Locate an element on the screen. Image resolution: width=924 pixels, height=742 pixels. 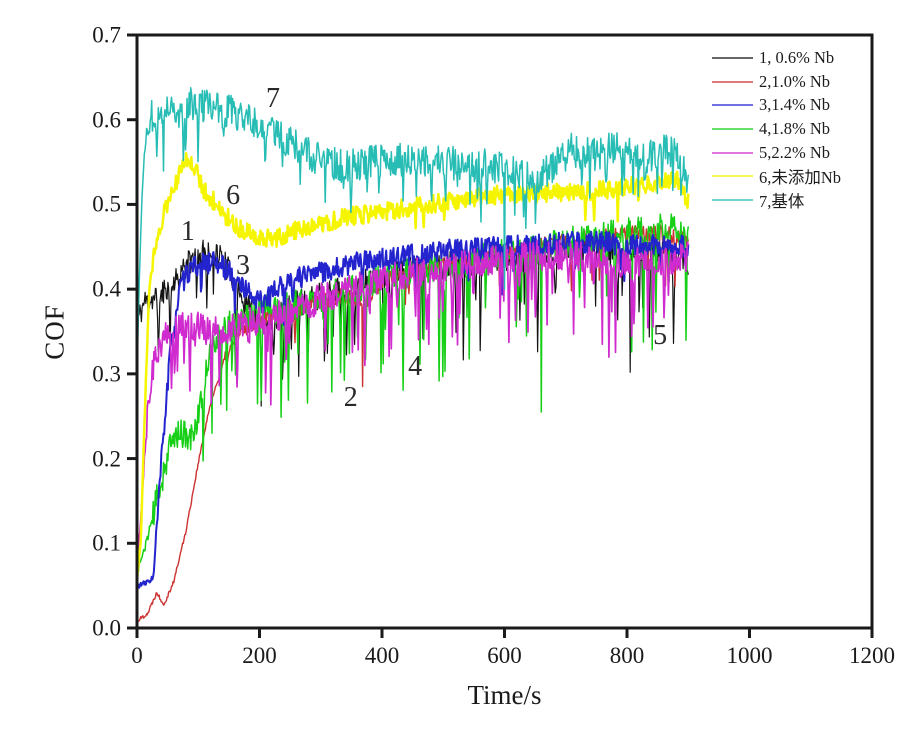
legend-entry-s6: 6,未添加Nb is located at coordinates (776, 176).